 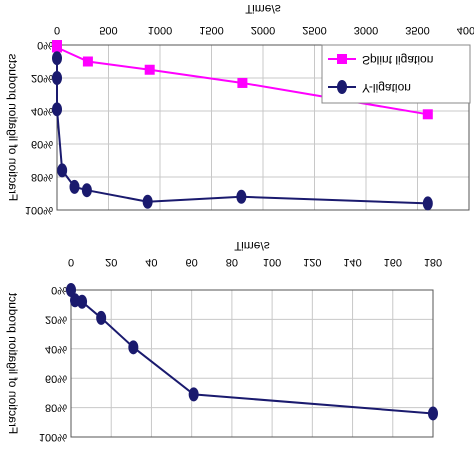 What do you see at coordinates (111, 262) in the screenshot?
I see `x-tick-label: 20` at bounding box center [111, 262].